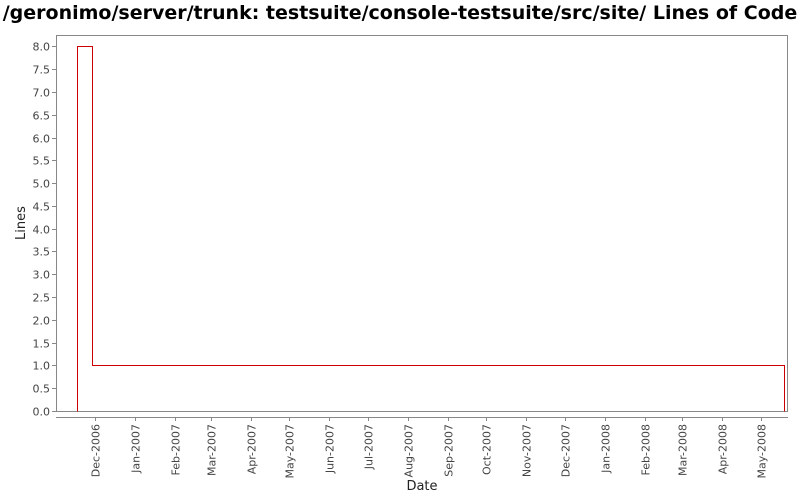 Image resolution: width=800 pixels, height=500 pixels. I want to click on y-tick-label: 1.5, so click(42, 344).